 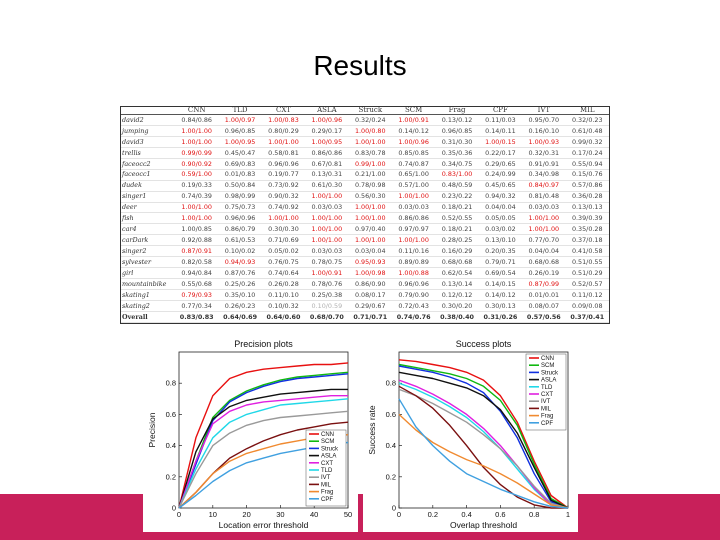 What do you see at coordinates (148, 175) in the screenshot?
I see `sequence-name: faceocc1` at bounding box center [148, 175].